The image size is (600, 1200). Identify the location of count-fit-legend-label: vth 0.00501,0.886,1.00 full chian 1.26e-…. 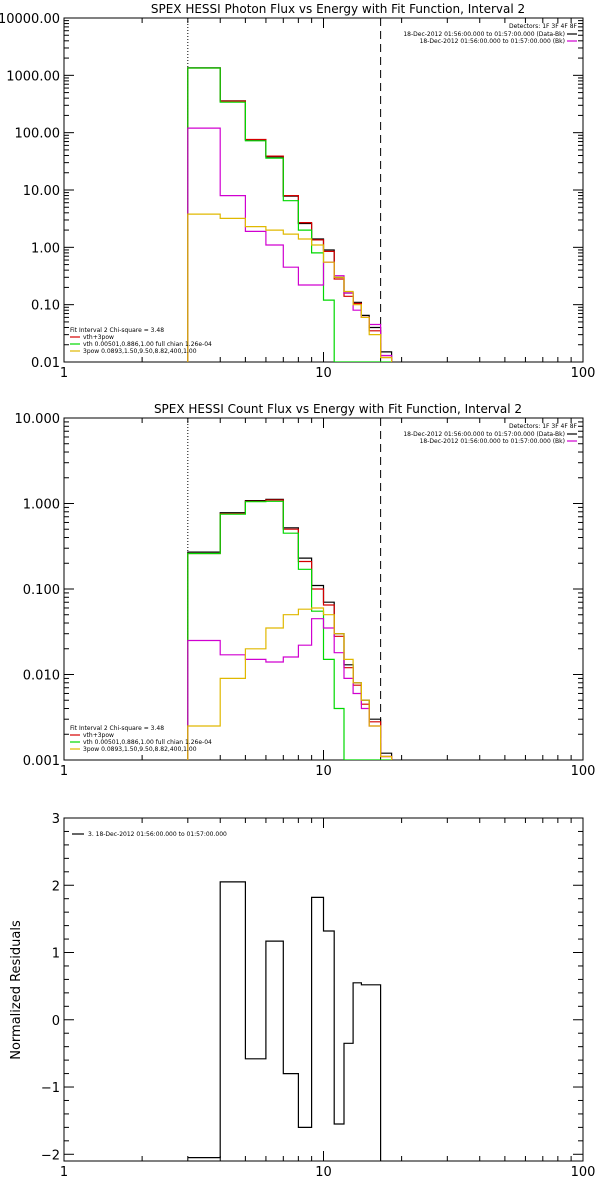
(147, 742).